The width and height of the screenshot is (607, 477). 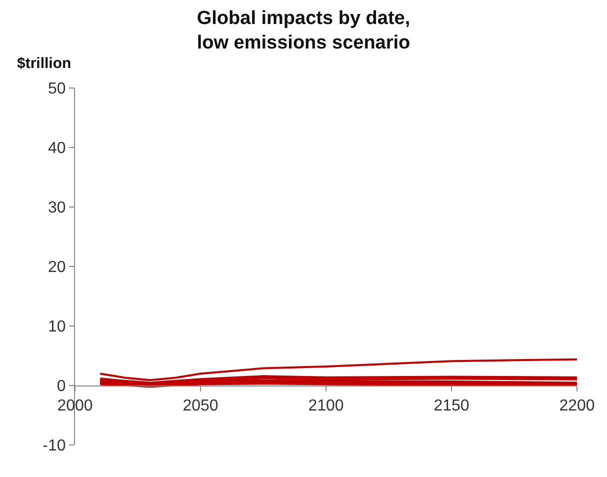 I want to click on y-tick-label: -10, so click(x=54, y=446).